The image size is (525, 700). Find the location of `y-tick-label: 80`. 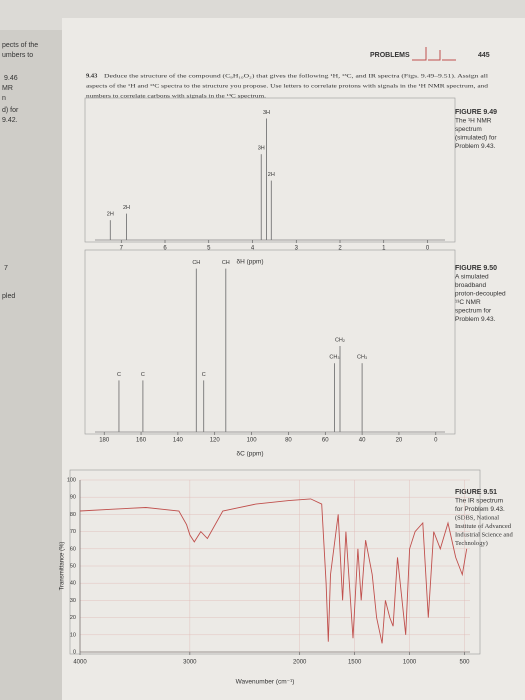

y-tick-label: 80 is located at coordinates (73, 515).